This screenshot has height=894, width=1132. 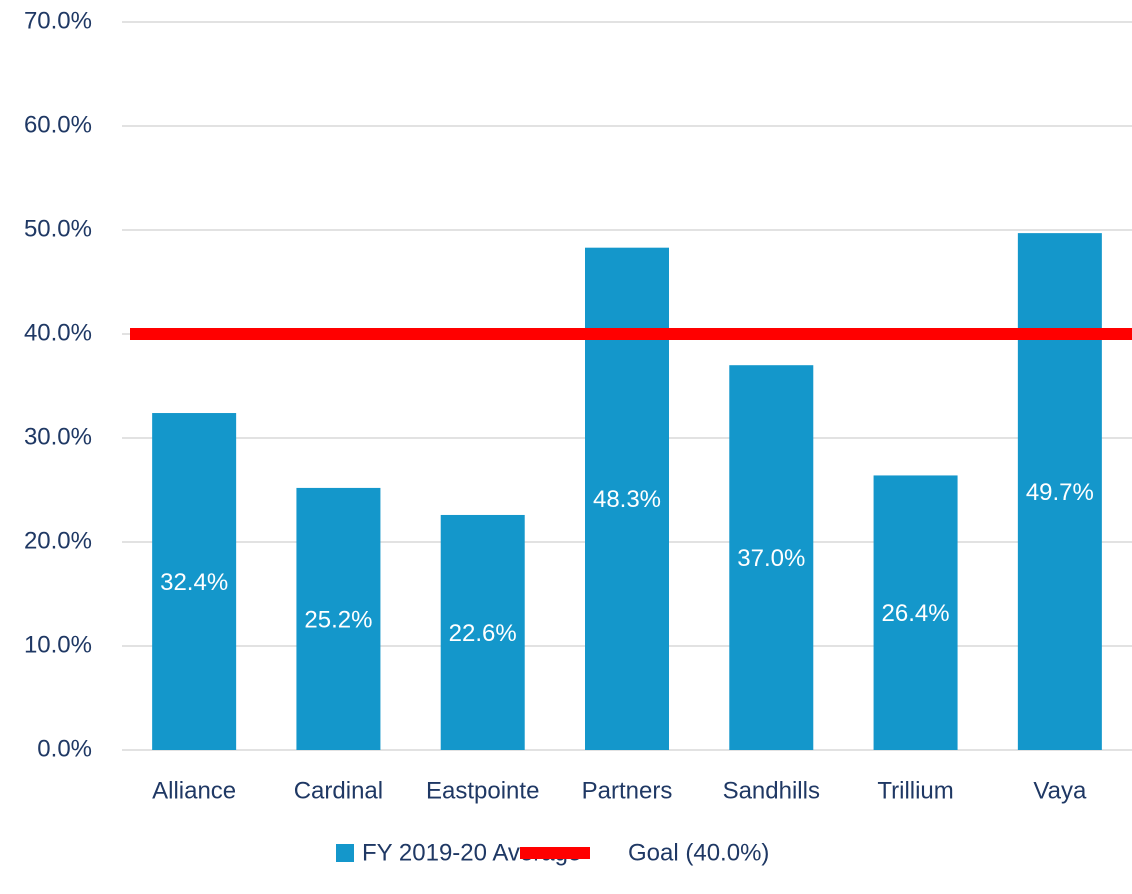 What do you see at coordinates (345, 853) in the screenshot?
I see `legend-swatch` at bounding box center [345, 853].